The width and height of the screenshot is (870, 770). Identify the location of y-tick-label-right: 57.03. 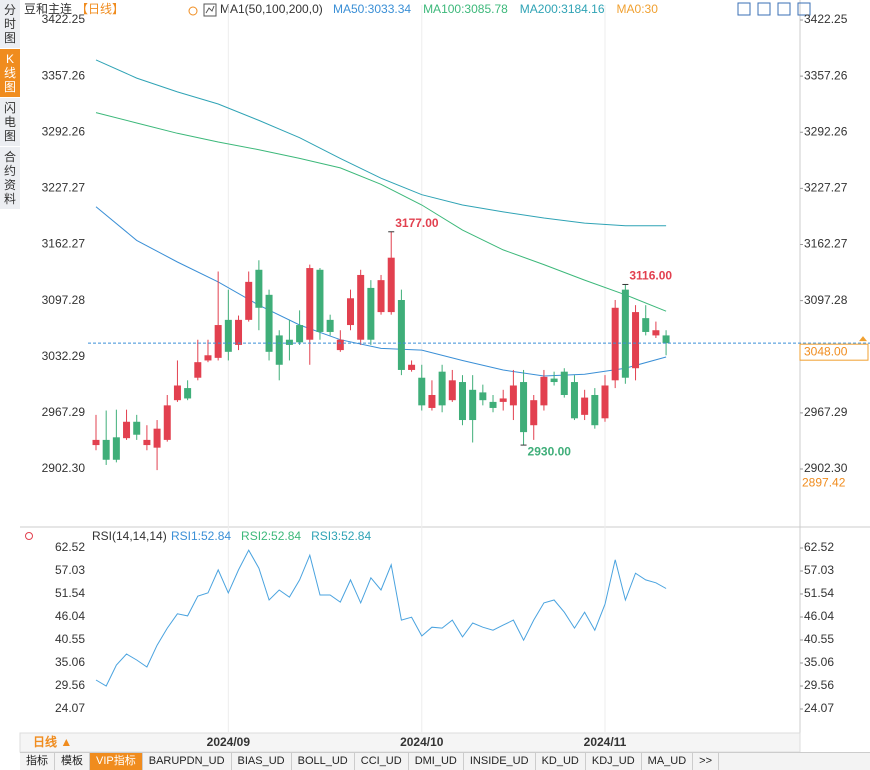
(819, 570).